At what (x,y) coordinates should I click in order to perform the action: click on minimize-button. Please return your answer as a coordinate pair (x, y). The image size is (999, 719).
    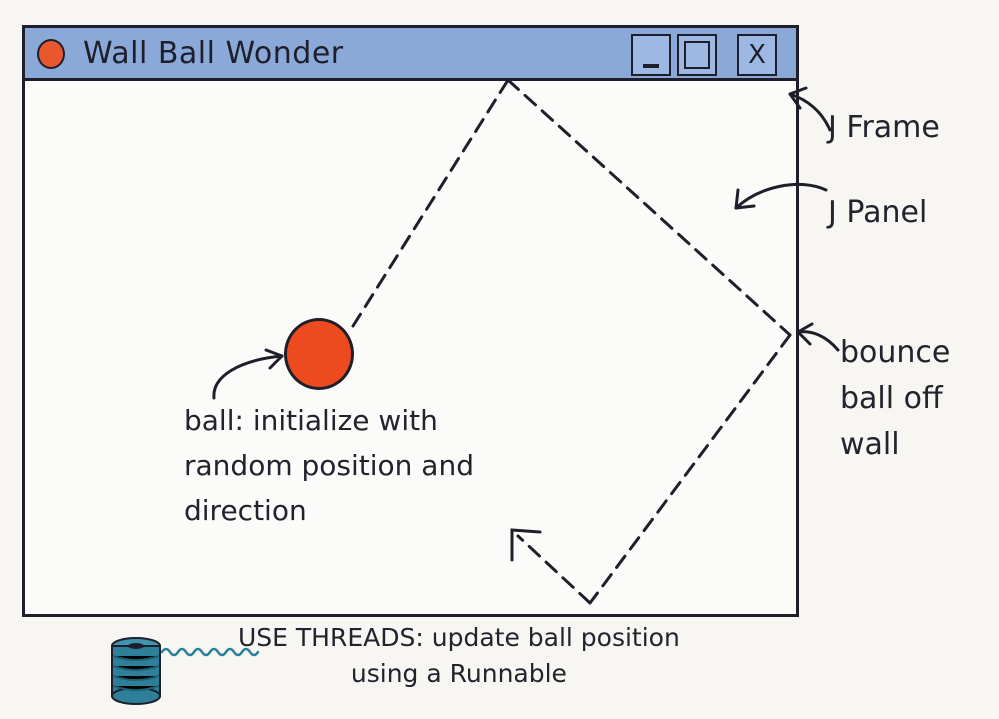
    Looking at the image, I should click on (651, 55).